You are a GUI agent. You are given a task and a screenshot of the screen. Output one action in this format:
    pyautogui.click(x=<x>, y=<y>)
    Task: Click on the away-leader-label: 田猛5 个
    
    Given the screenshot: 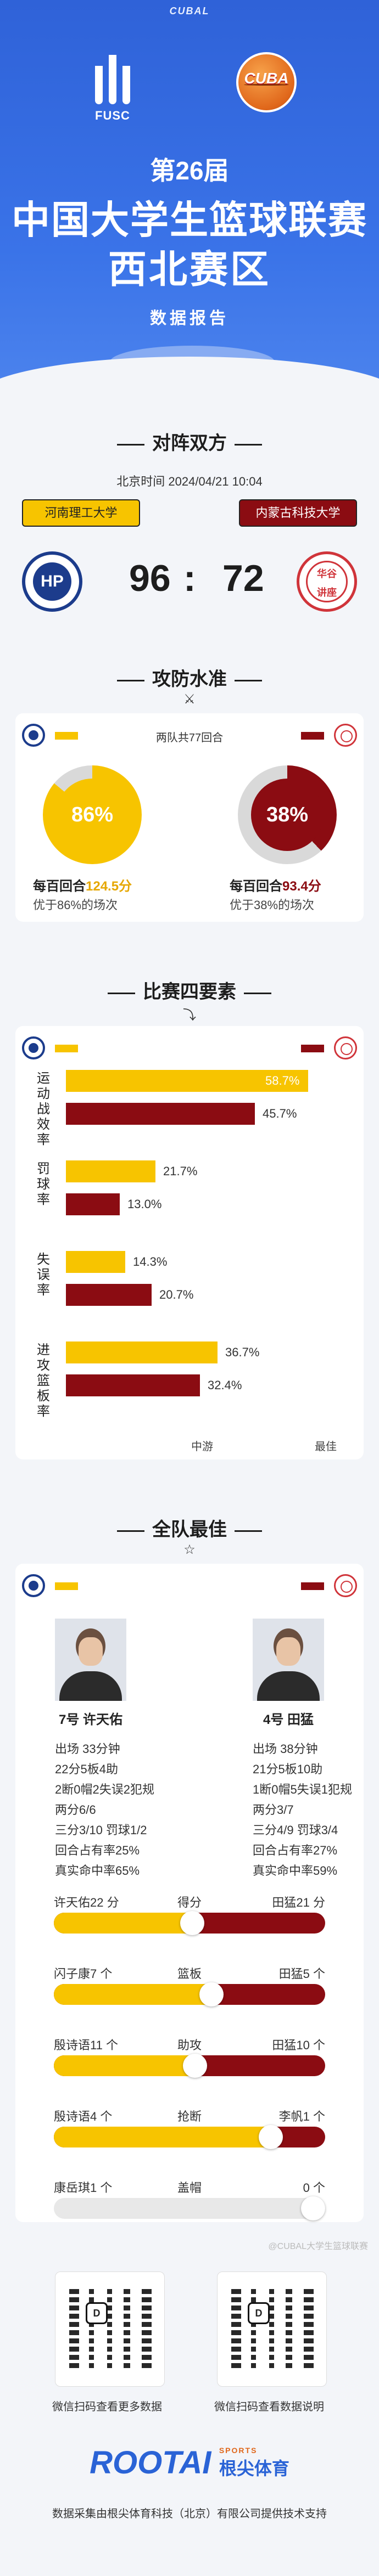 What is the action you would take?
    pyautogui.click(x=301, y=1974)
    